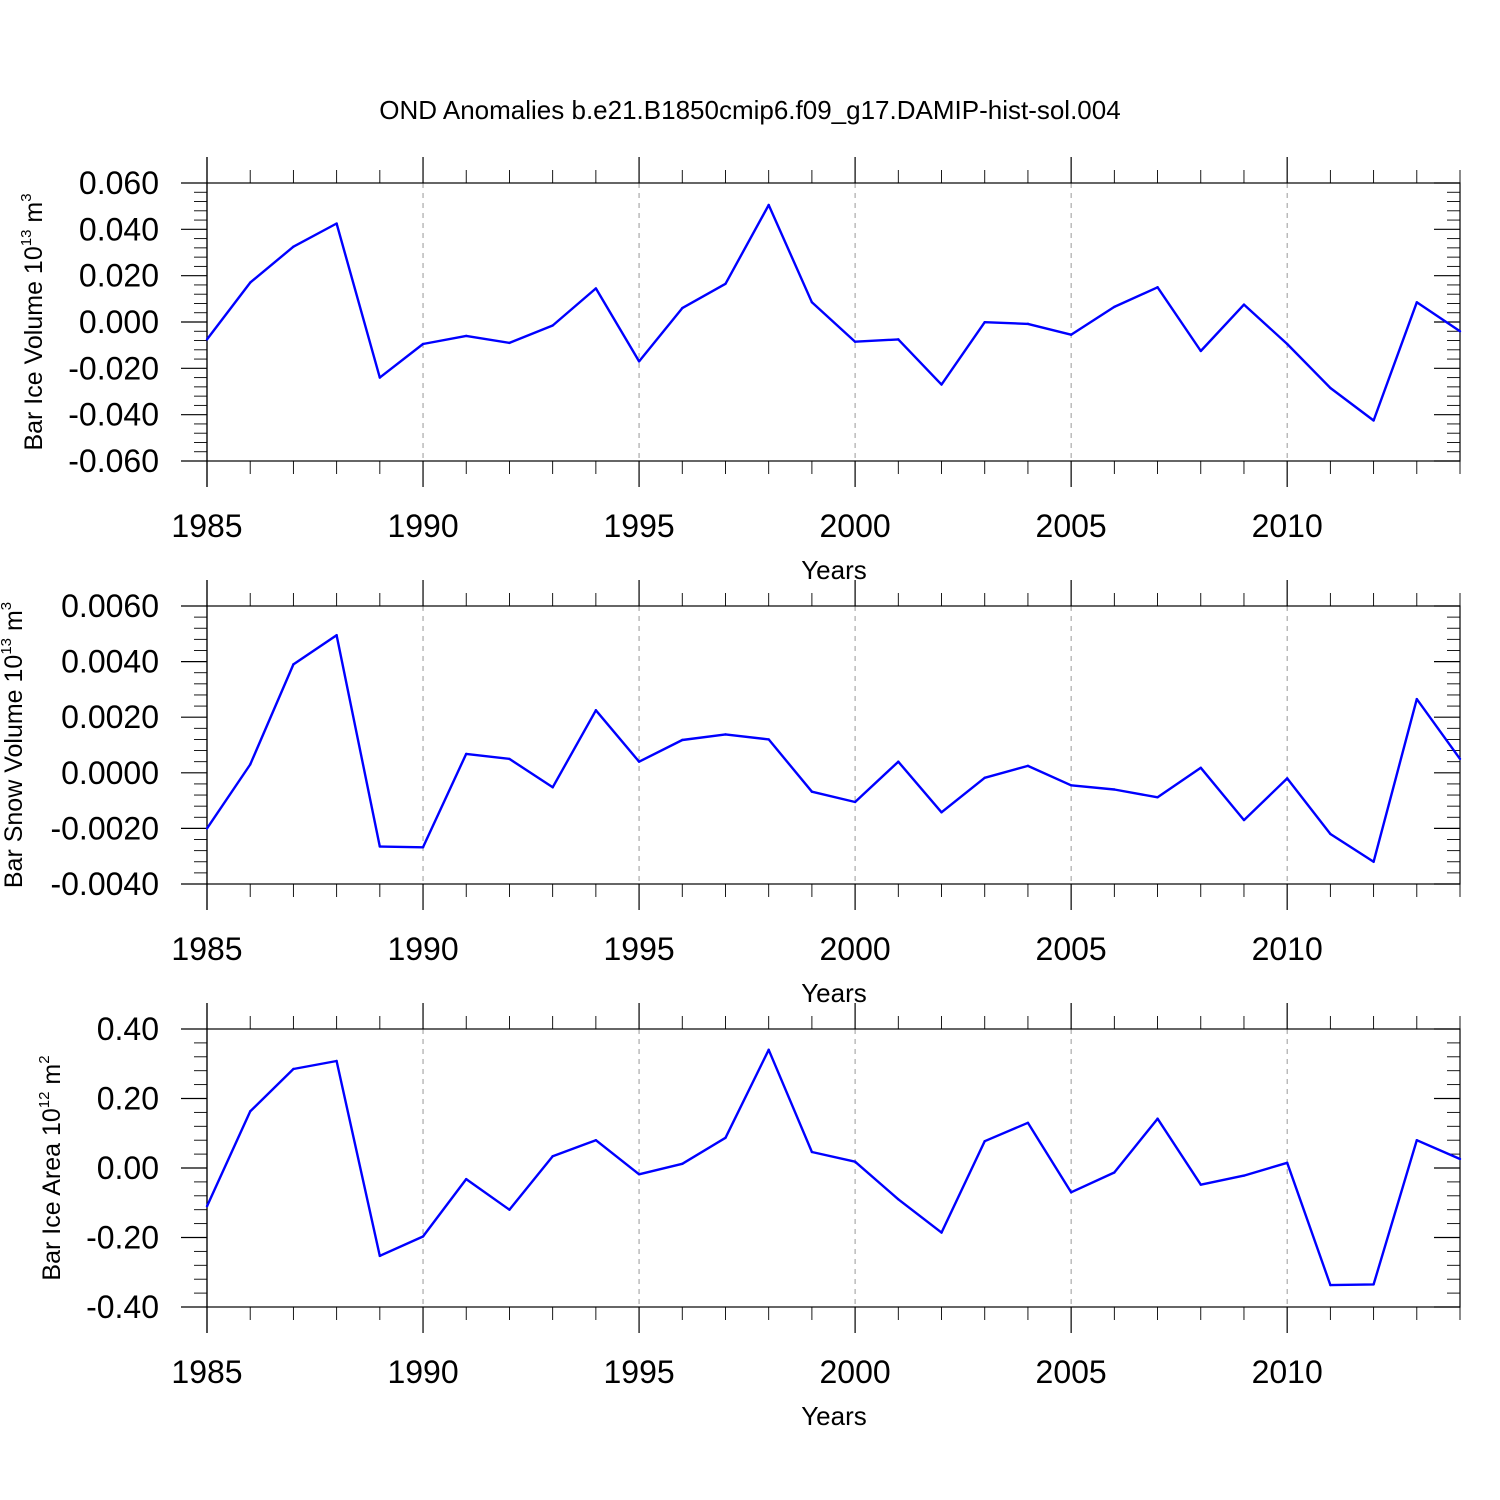  What do you see at coordinates (113, 461) in the screenshot?
I see `y-tick-label: -0.060` at bounding box center [113, 461].